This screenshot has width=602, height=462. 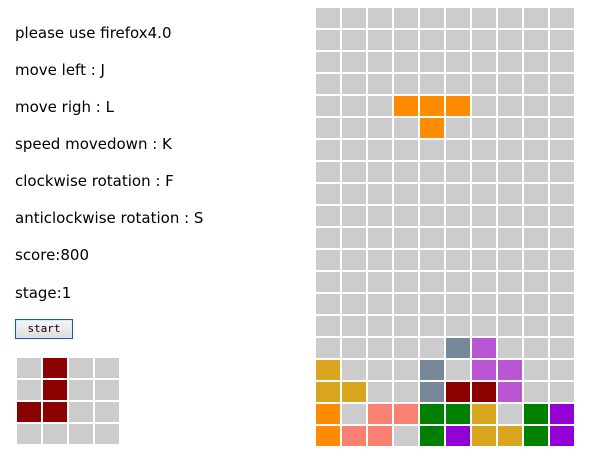 I want to click on browser-hint: please use firefox4.0, so click(x=93, y=33).